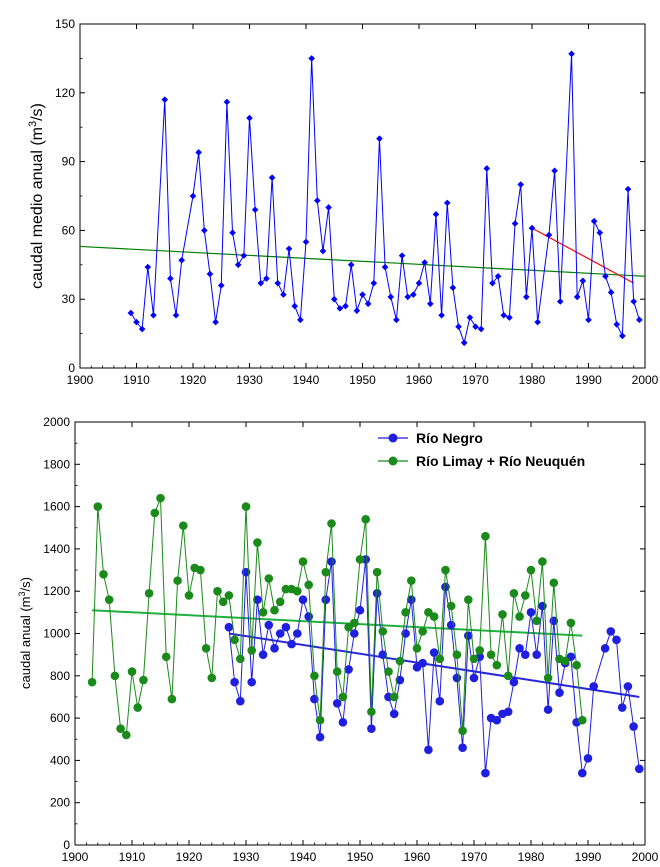 The width and height of the screenshot is (660, 867). What do you see at coordinates (189, 857) in the screenshot?
I see `chart-2-x-tick-label: 1920` at bounding box center [189, 857].